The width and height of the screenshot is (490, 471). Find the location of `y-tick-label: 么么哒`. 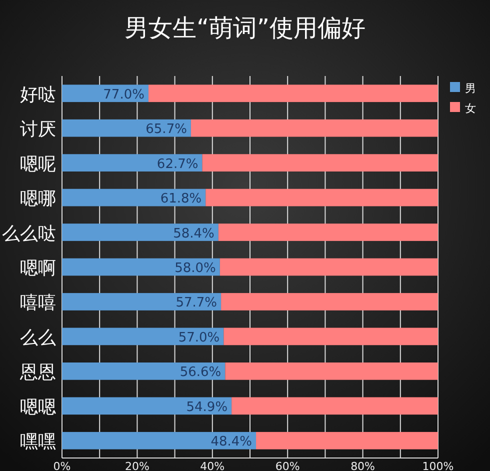

y-tick-label: 么么哒 is located at coordinates (29, 233).